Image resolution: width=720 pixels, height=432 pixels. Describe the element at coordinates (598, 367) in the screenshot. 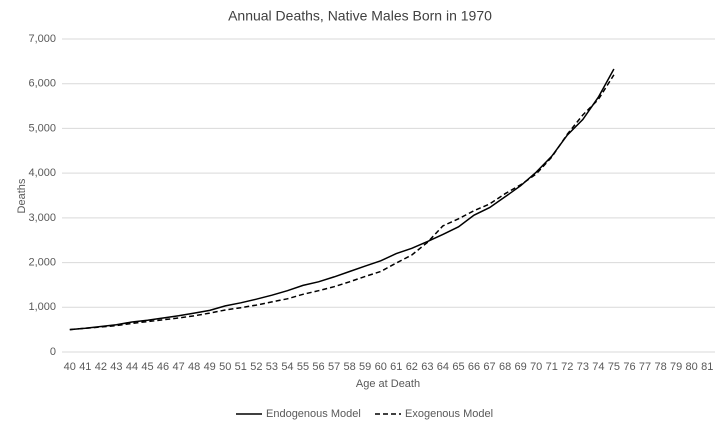

I see `x-tick-label: 74` at that location.